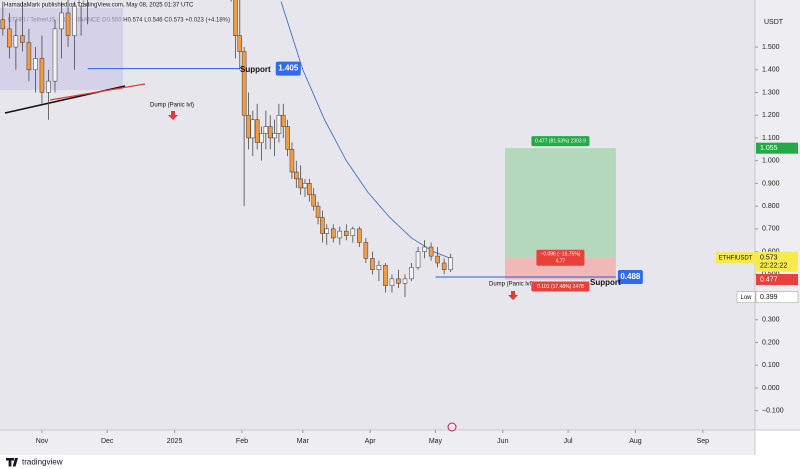  I want to click on stop-label: 0.101 (17.48%) 2478, so click(560, 287).